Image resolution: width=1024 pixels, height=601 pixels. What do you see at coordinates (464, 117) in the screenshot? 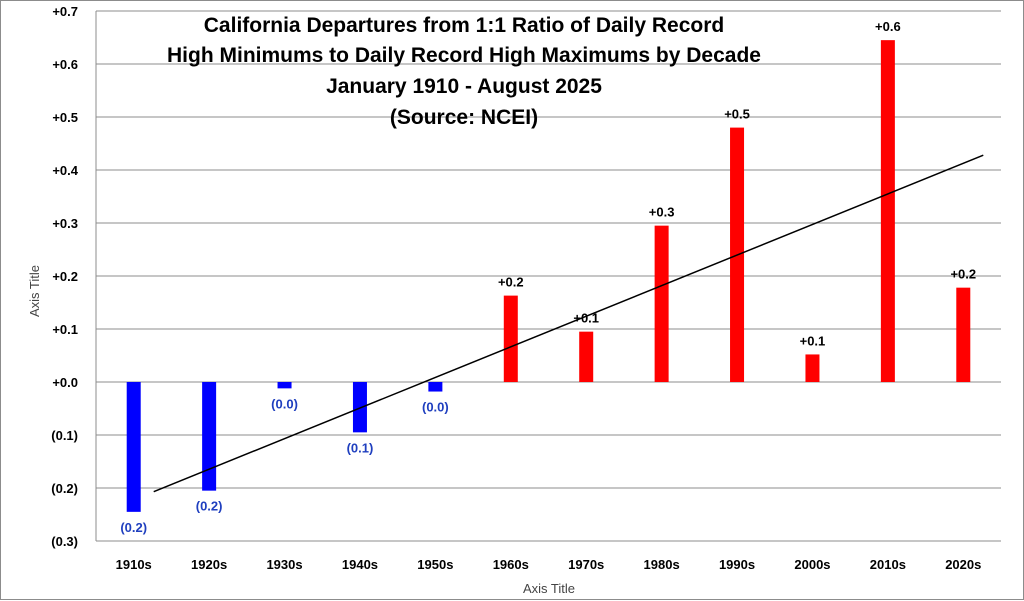
I see `title-line-4: (Source: NCEI)` at bounding box center [464, 117].